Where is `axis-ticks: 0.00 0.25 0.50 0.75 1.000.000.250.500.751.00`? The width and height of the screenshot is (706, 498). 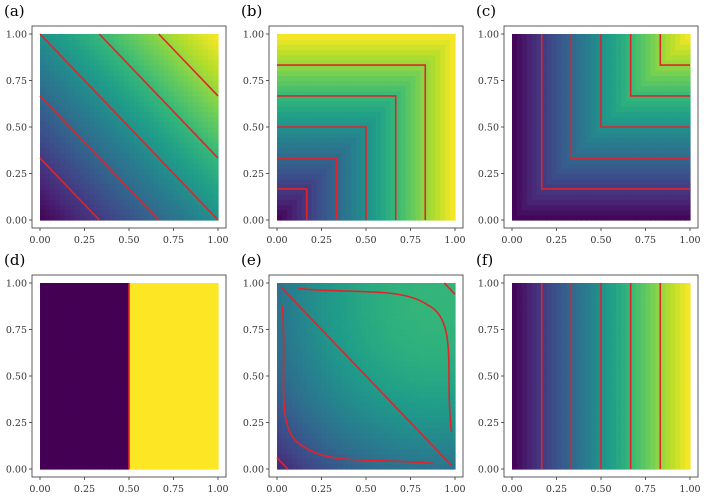 axis-ticks: 0.00 0.25 0.50 0.75 1.000.000.250.500.751.00 is located at coordinates (354, 138).